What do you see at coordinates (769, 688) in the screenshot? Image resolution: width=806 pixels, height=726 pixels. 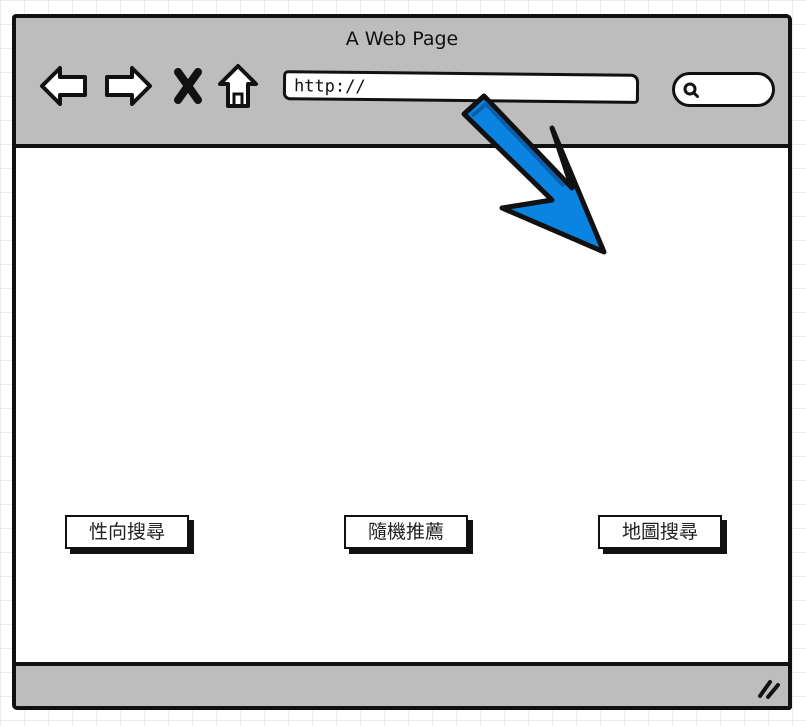 I see `resize-grip-icon` at bounding box center [769, 688].